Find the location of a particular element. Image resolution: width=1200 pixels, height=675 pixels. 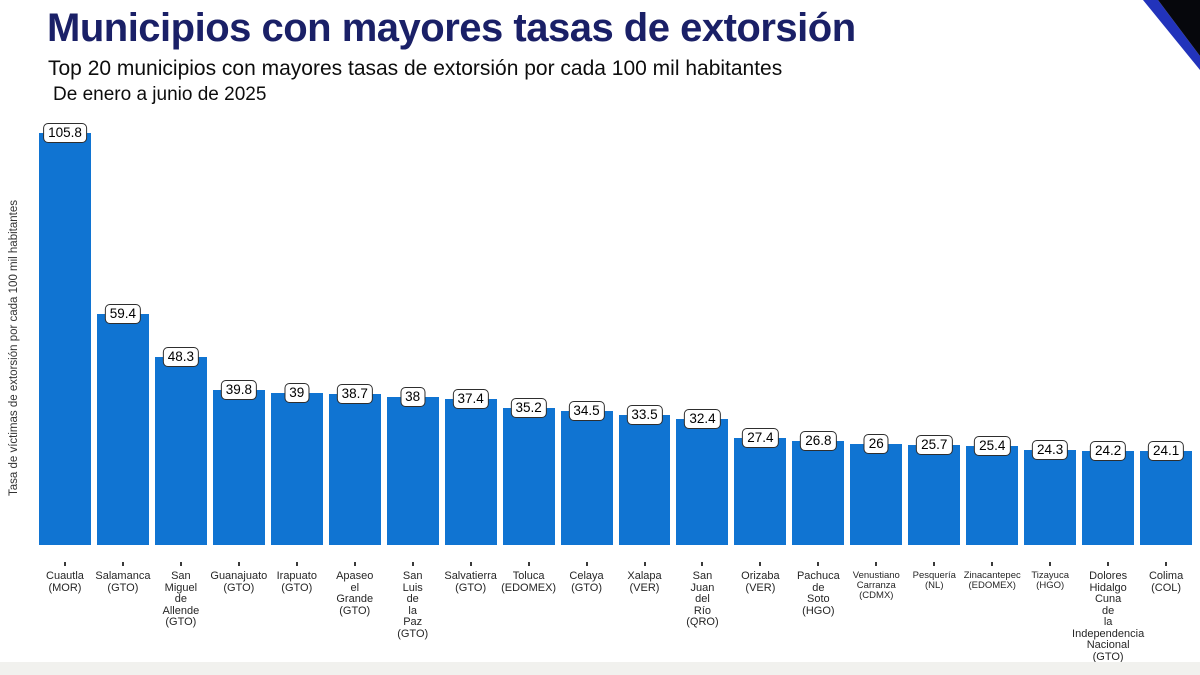

bar-slot: 26 is located at coordinates (876, 338).